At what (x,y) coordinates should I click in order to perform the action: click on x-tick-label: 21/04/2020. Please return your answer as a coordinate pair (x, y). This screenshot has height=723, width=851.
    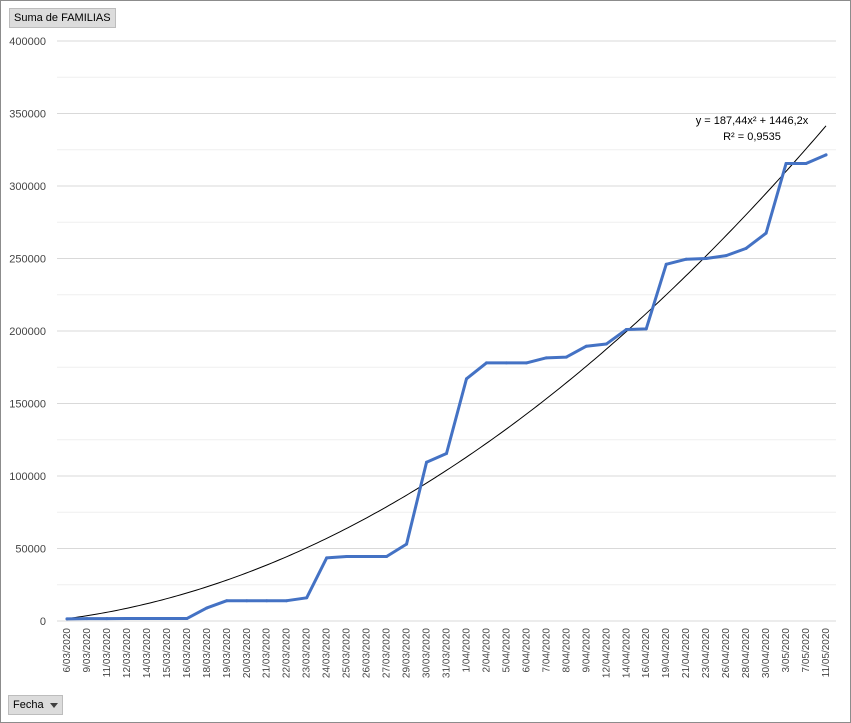
    Looking at the image, I should click on (686, 653).